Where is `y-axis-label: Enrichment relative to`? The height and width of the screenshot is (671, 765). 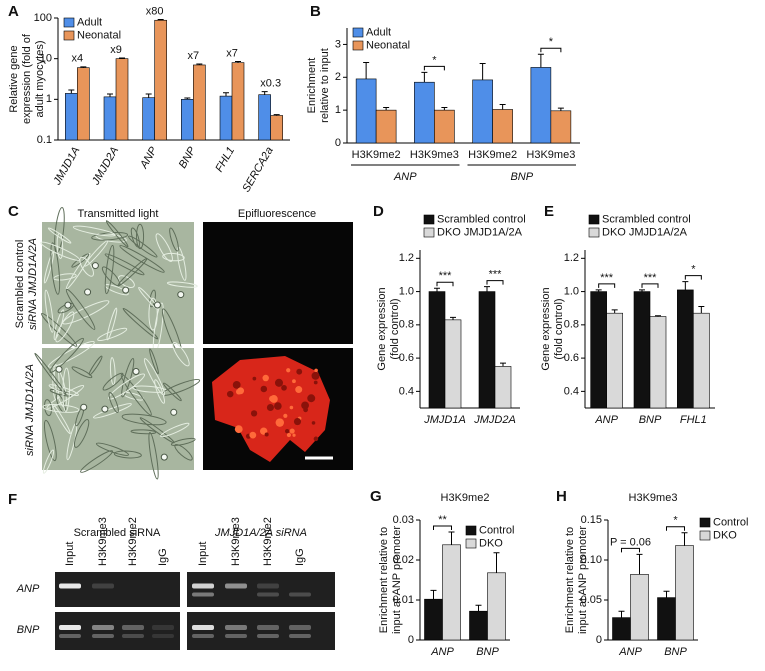
y-axis-label: Enrichment relative to is located at coordinates (384, 580).